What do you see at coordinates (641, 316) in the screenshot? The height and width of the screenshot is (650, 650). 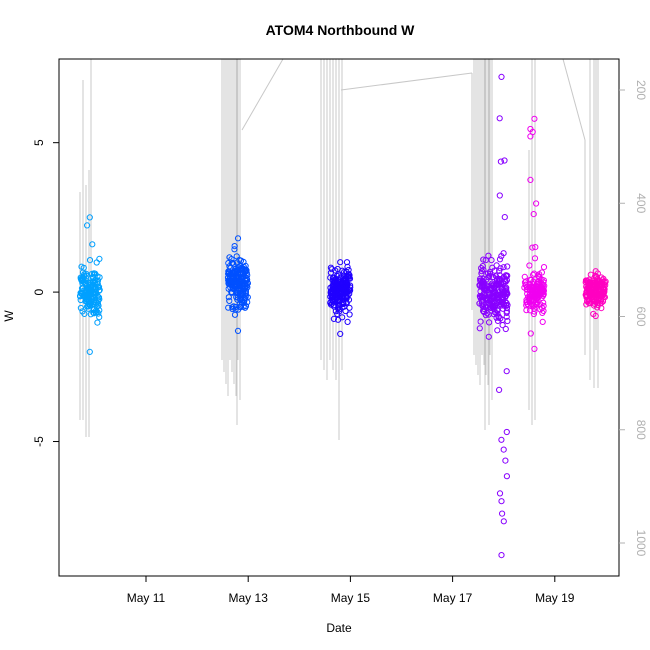 I see `right-tick-label: 600` at bounding box center [641, 316].